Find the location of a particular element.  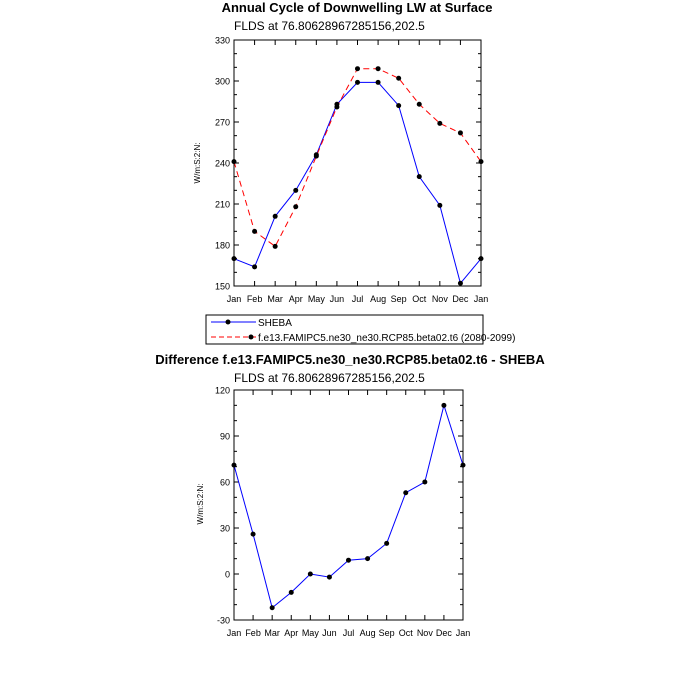

chart2-marks is located at coordinates (348, 506).